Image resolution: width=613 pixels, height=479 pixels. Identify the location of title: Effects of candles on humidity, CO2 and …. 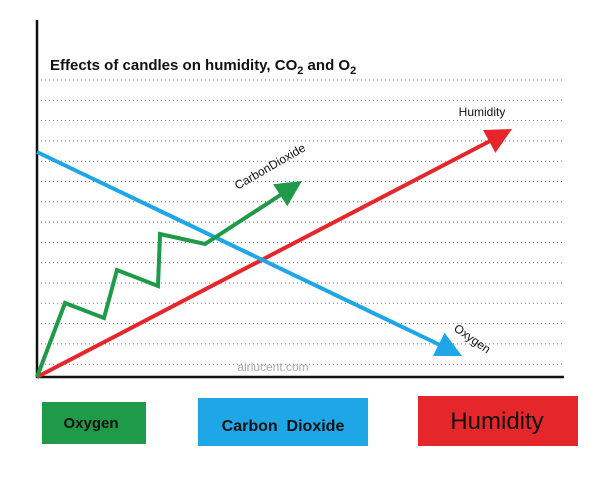
(203, 67).